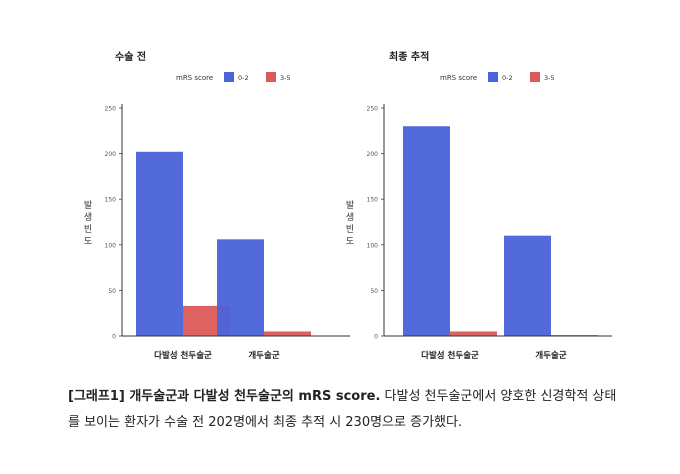 The height and width of the screenshot is (474, 680). Describe the element at coordinates (409, 56) in the screenshot. I see `chart-1-title: 최종 추적` at that location.